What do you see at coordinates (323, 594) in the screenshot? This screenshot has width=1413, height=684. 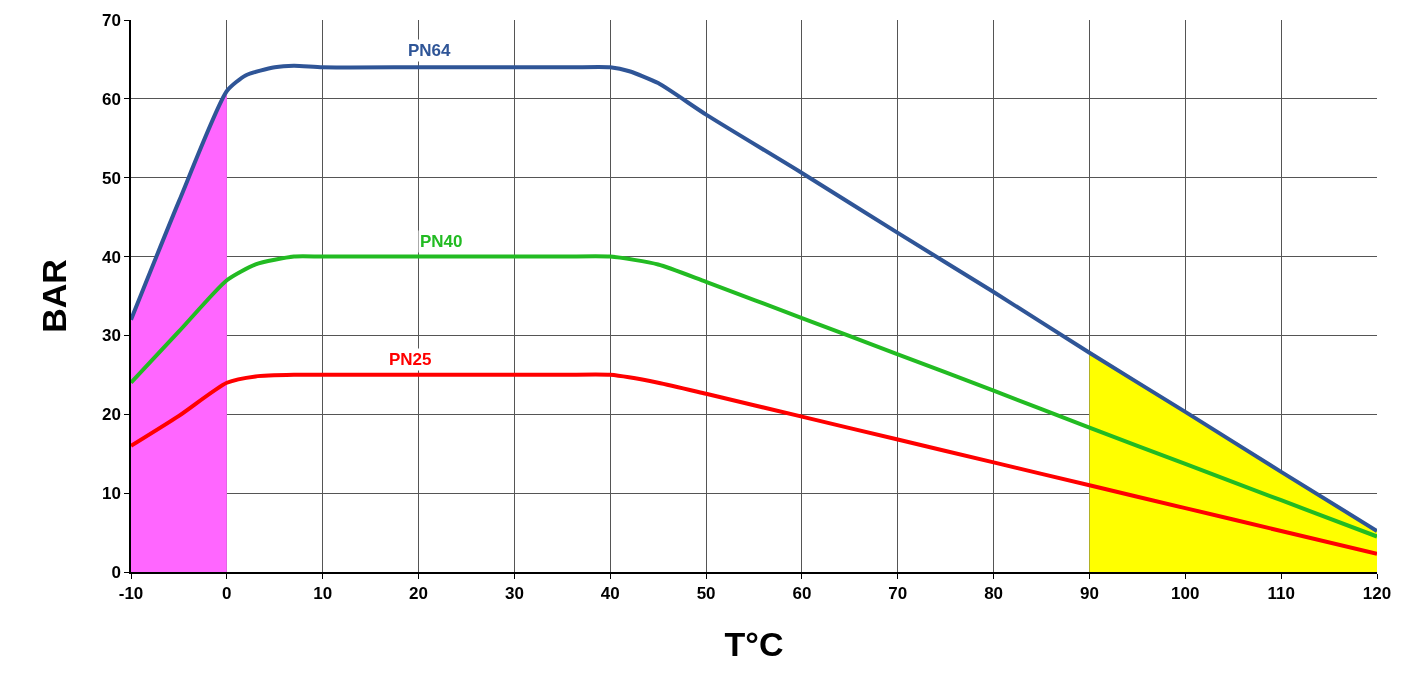 I see `x-tick-label: 10` at bounding box center [323, 594].